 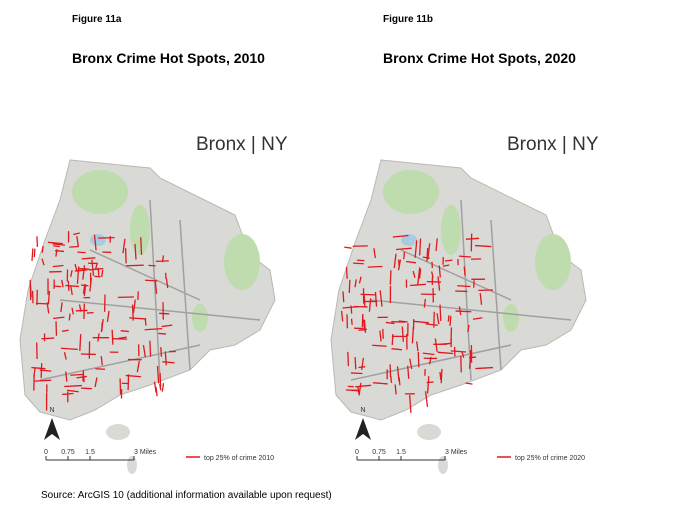 I want to click on figure-title: Bronx Crime Hot Spots, 2020, so click(x=479, y=58).